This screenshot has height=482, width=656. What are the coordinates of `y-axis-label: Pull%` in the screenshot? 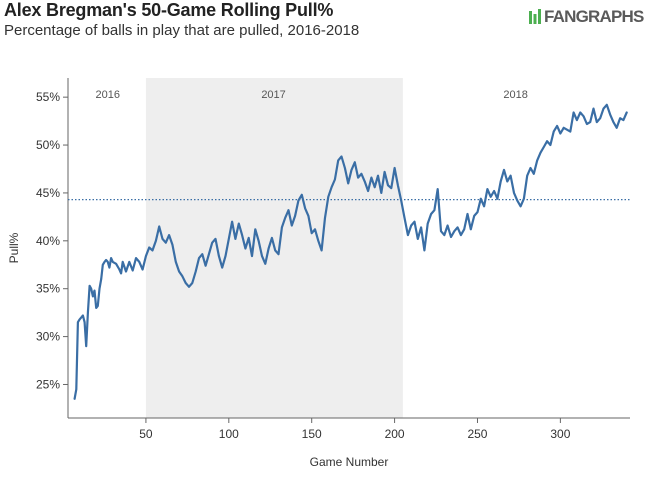 It's located at (14, 247).